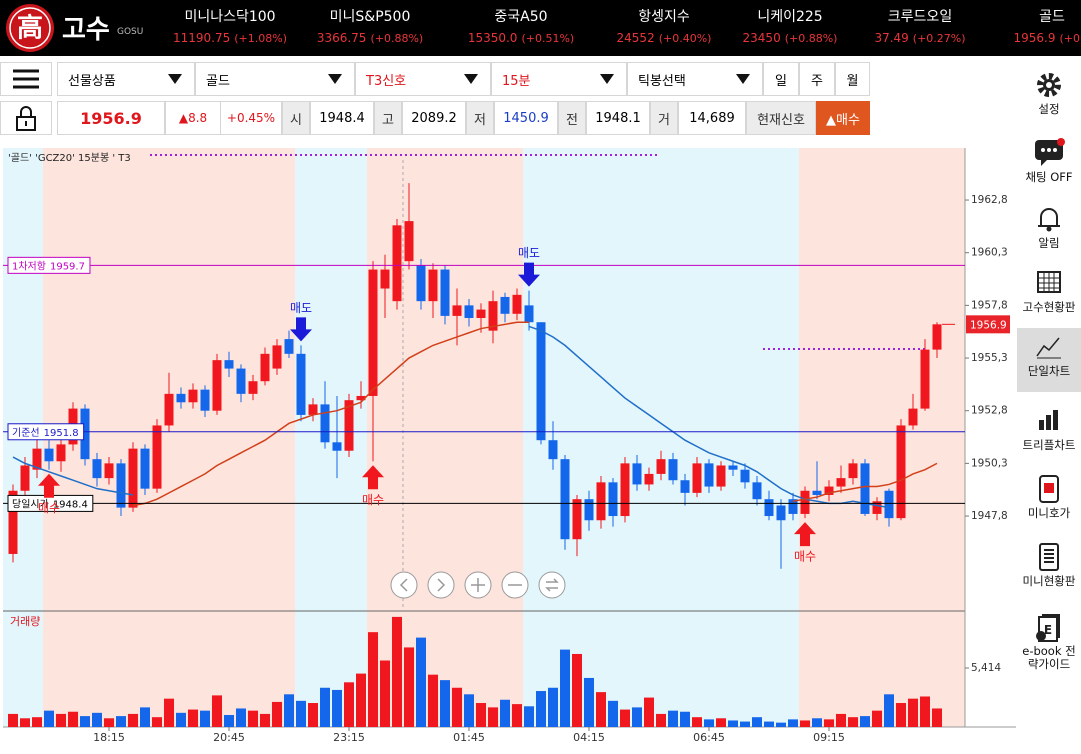 This screenshot has height=754, width=1081. I want to click on buy-arrow, so click(373, 477).